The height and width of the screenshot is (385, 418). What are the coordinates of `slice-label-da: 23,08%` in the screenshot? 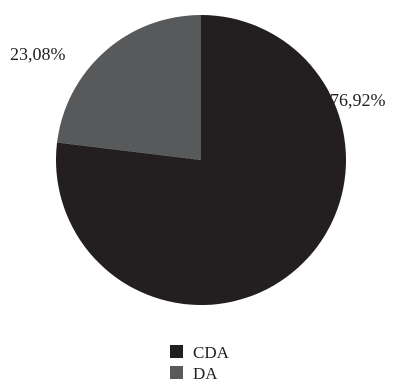 It's located at (38, 54).